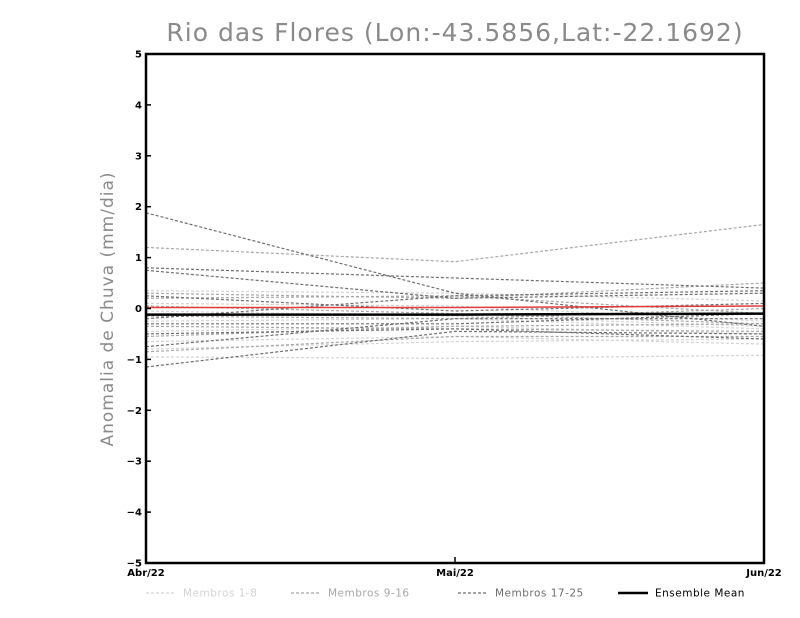 This screenshot has width=800, height=618. I want to click on y-axis-ticks: −5 −4 −3 −2 −1 0 1 2 3 4 5, so click(139, 310).